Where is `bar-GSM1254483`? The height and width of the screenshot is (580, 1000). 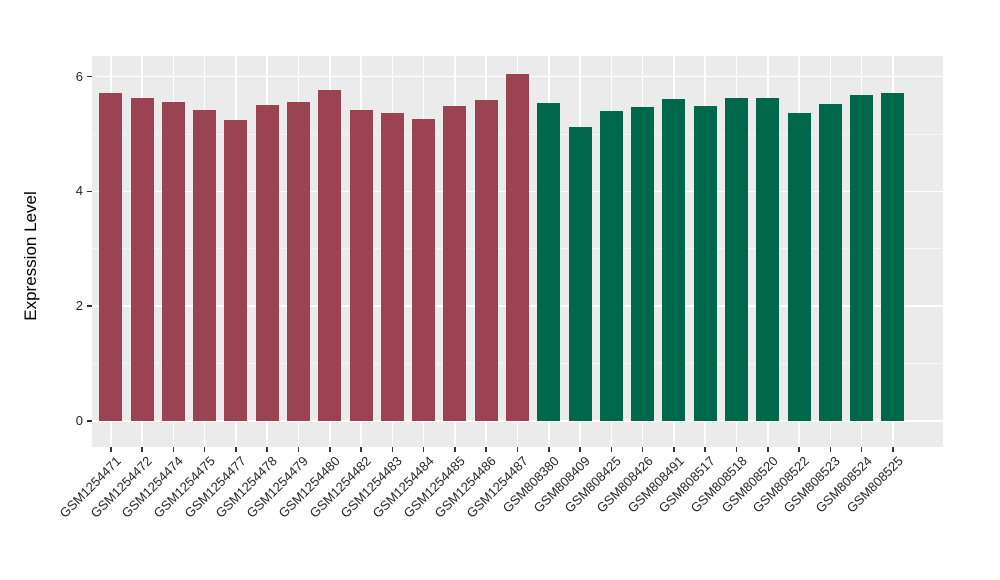 bar-GSM1254483 is located at coordinates (392, 266).